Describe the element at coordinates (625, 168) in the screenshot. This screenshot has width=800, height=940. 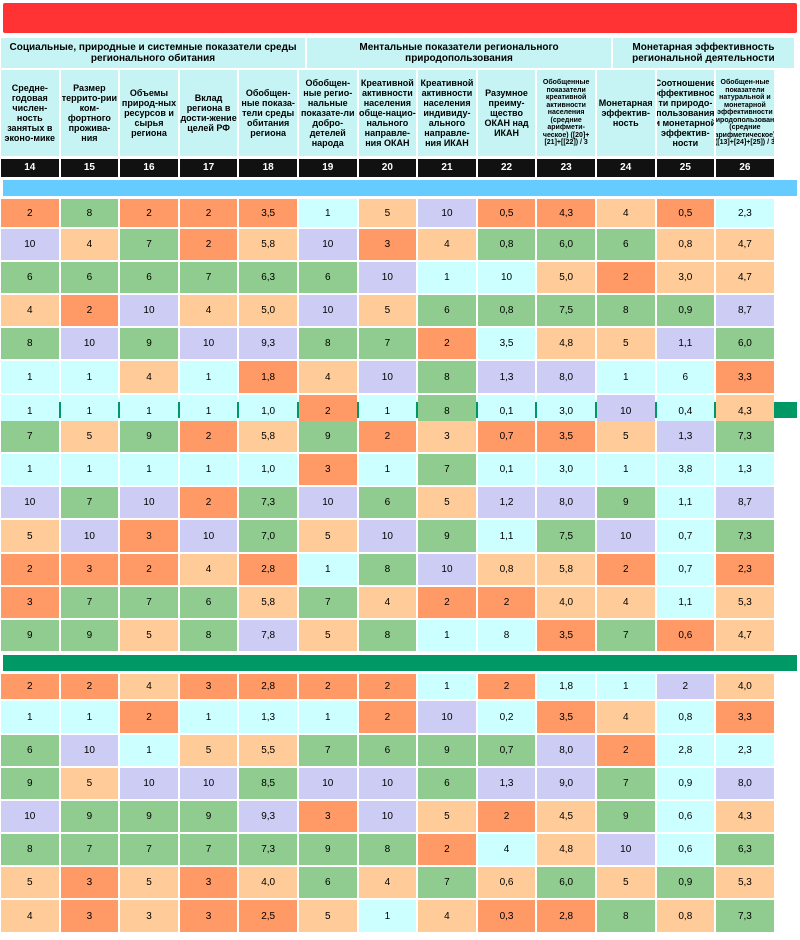
I see `column-number-24: 24` at that location.